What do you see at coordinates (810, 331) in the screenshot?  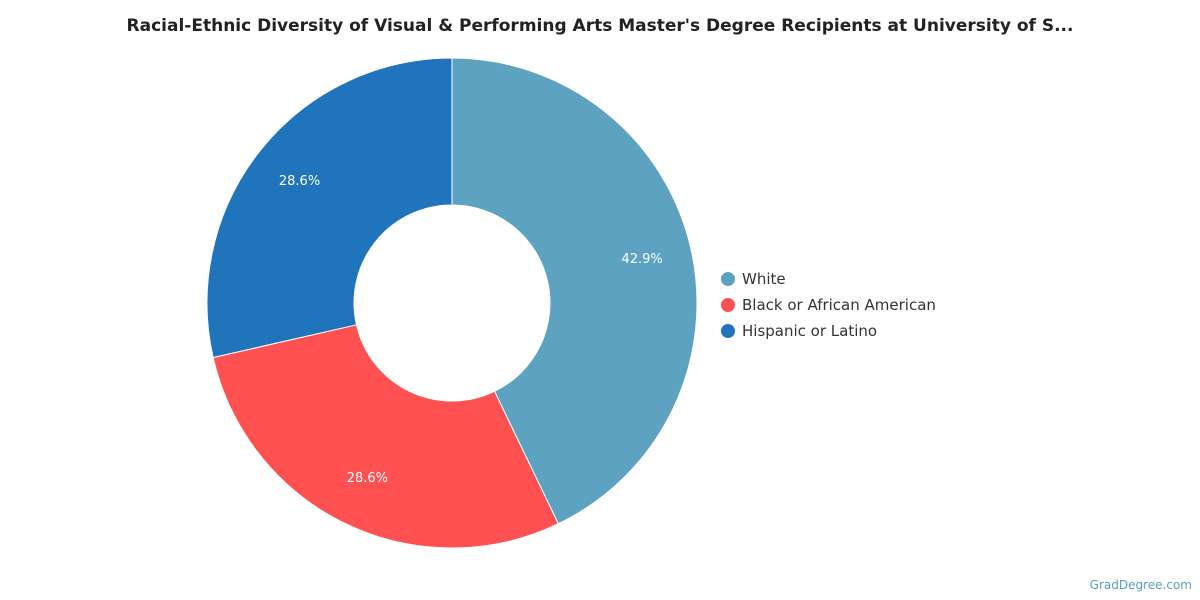 I see `legend-label-hispanic-or-latino: Hispanic or Latino` at bounding box center [810, 331].